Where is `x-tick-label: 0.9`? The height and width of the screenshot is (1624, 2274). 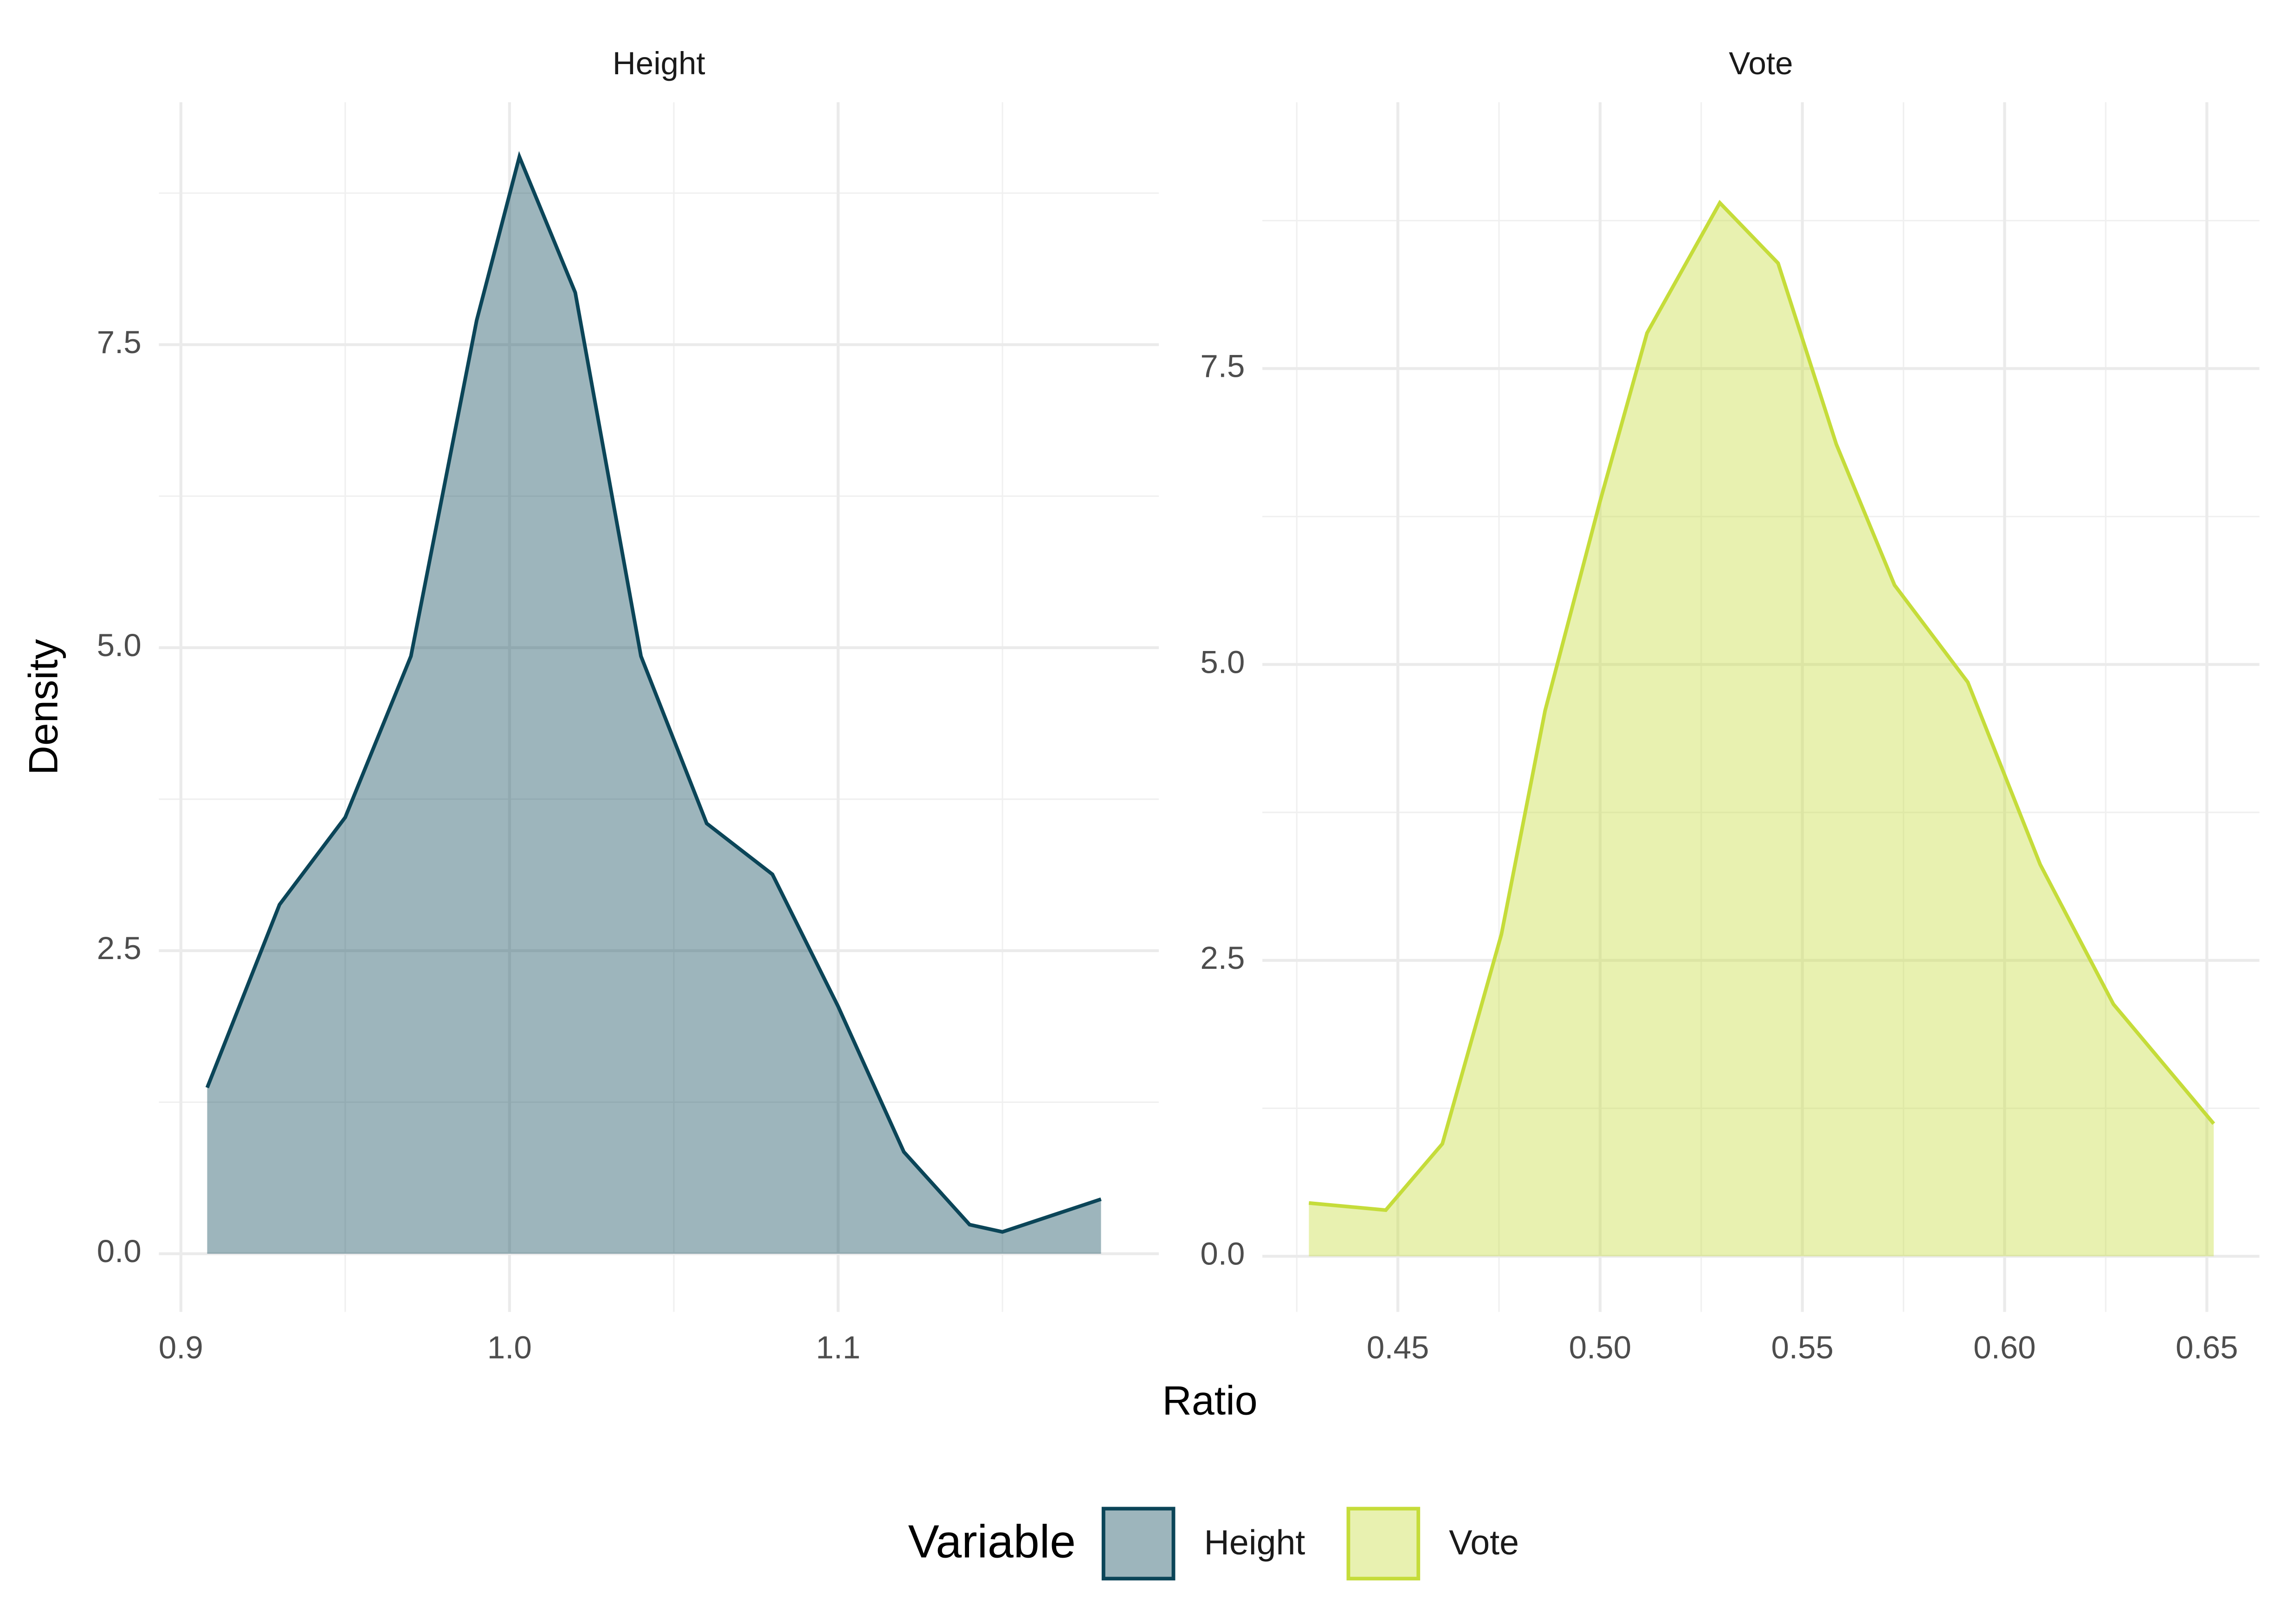
x-tick-label: 0.9 is located at coordinates (181, 1347).